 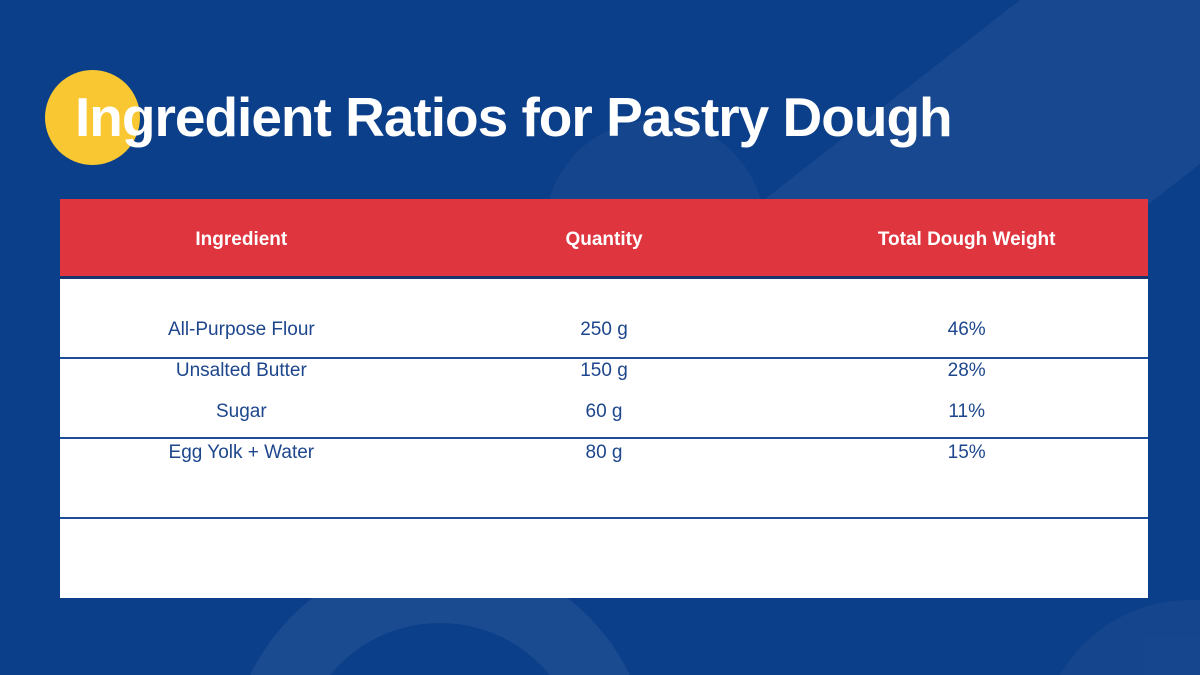 What do you see at coordinates (241, 411) in the screenshot?
I see `cell-ingredient: Sugar` at bounding box center [241, 411].